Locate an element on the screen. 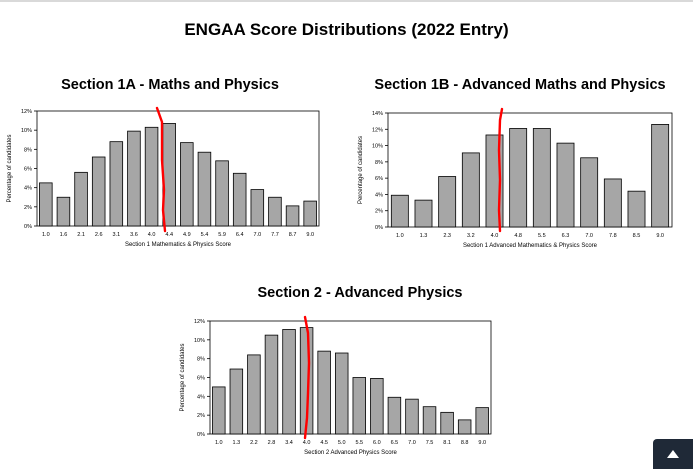 The width and height of the screenshot is (693, 469). x-tick-label: 2.8 is located at coordinates (272, 443).